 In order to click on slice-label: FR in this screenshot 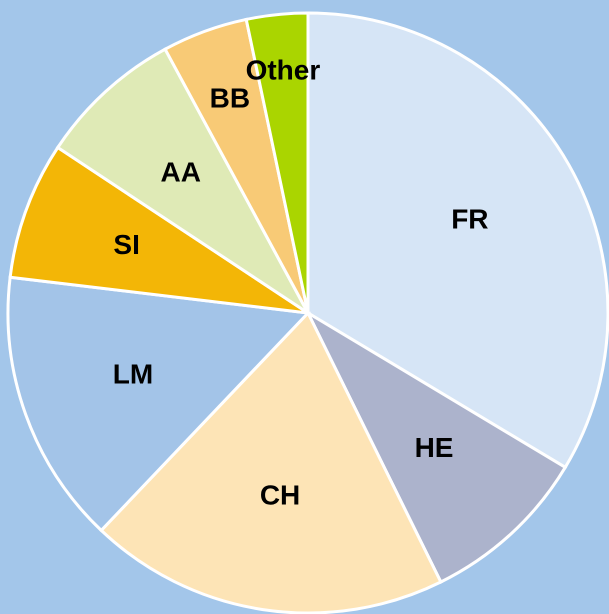, I will do `click(469, 219)`.